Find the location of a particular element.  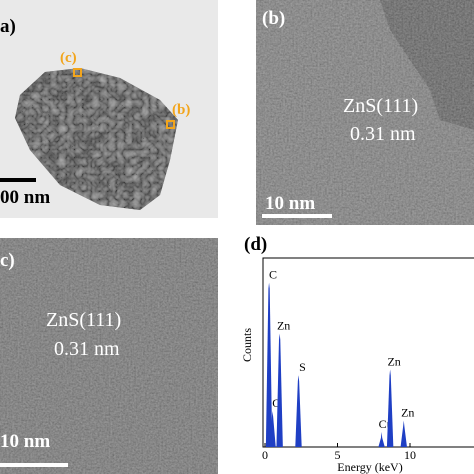

scale-label: 00 nm is located at coordinates (25, 197).